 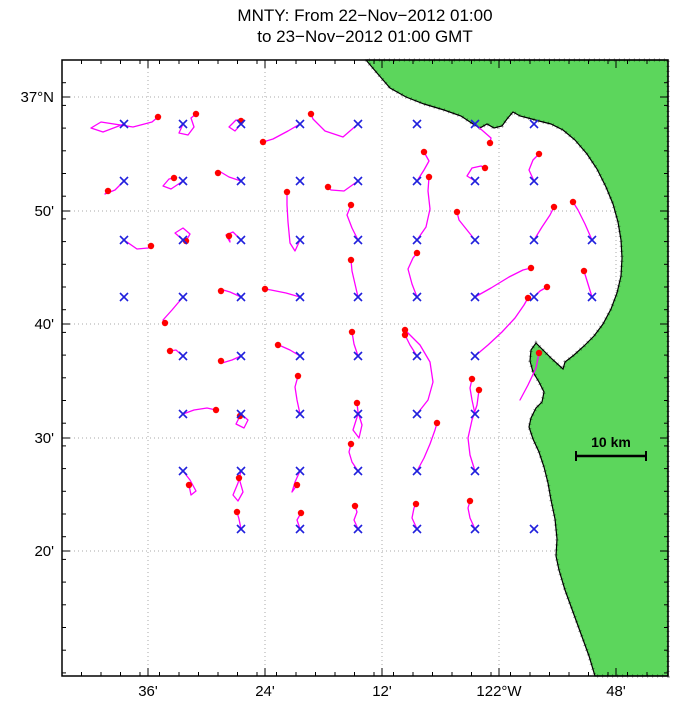 What do you see at coordinates (365, 37) in the screenshot?
I see `plot-title-line2: to 23−Nov−2012 01:00 GMT` at bounding box center [365, 37].